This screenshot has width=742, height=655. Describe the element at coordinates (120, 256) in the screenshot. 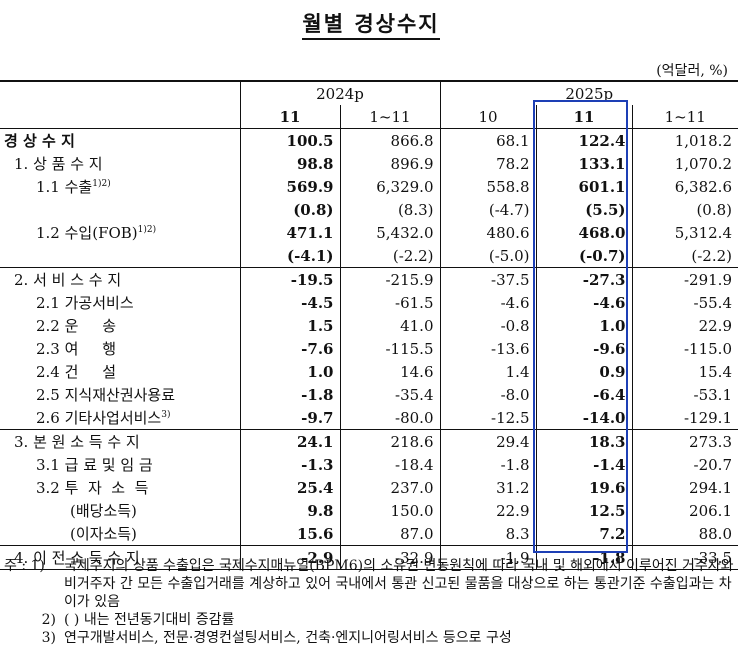

I see `row-label` at that location.